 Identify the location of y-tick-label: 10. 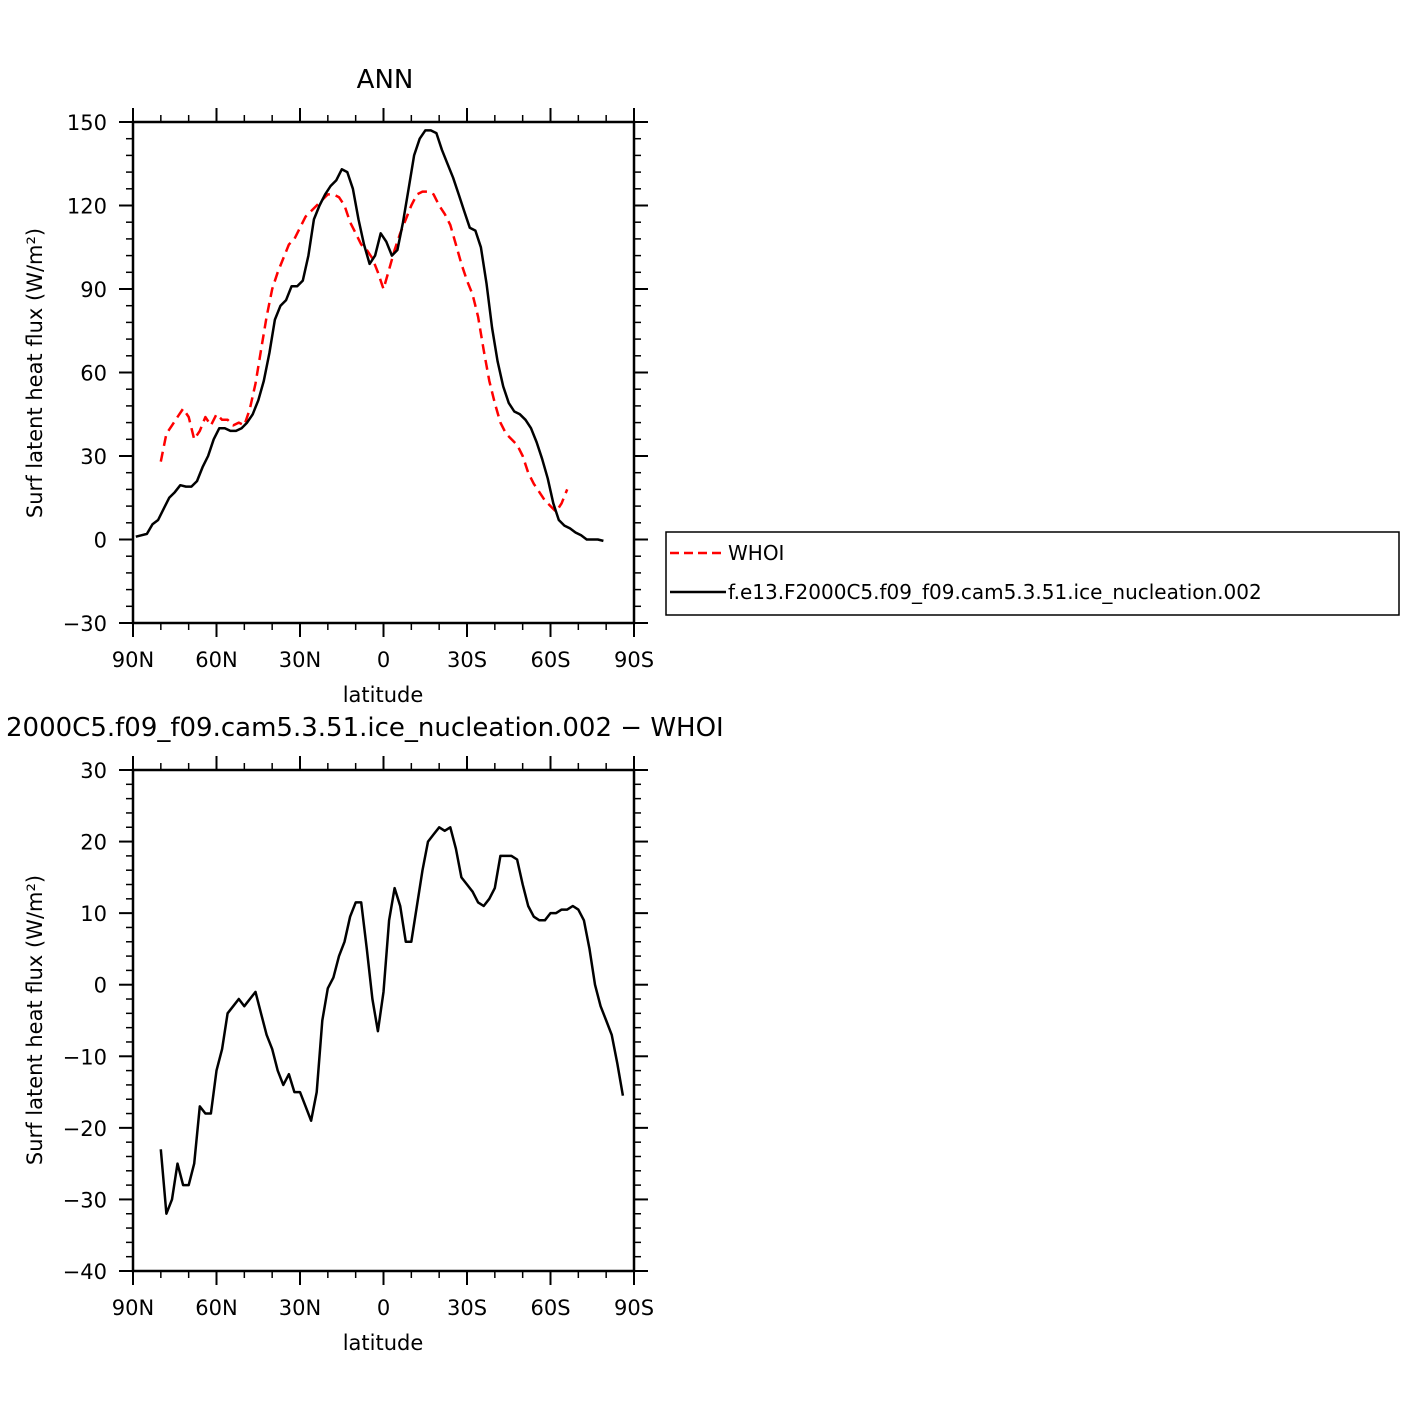
(93, 914).